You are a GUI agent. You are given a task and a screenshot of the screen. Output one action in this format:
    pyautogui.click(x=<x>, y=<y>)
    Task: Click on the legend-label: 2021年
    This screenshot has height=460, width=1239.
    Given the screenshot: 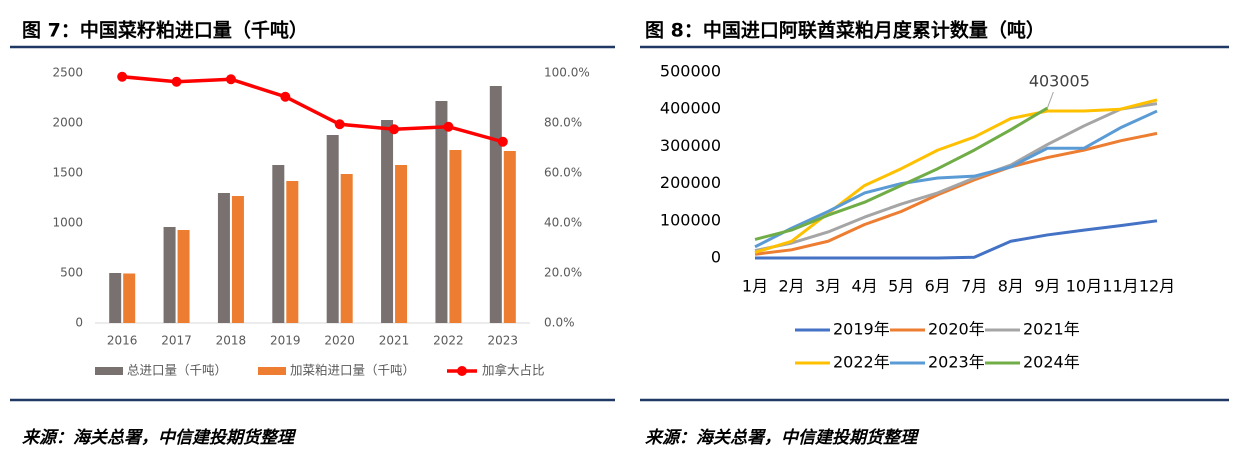 What is the action you would take?
    pyautogui.click(x=1051, y=329)
    